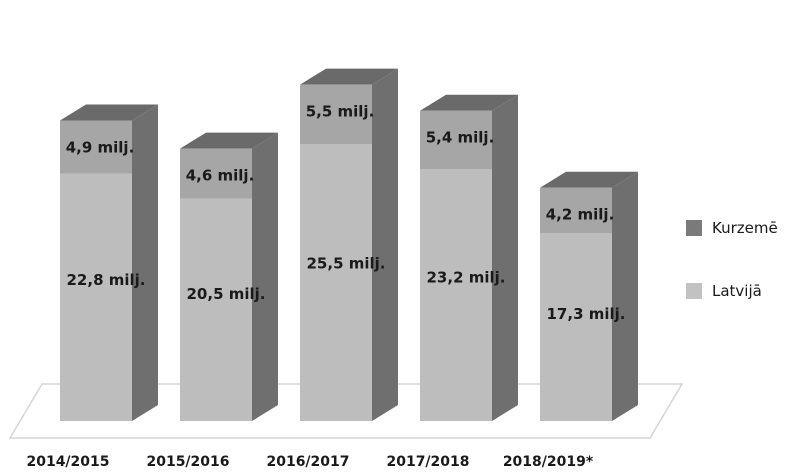 The width and height of the screenshot is (796, 472). I want to click on data-label-kurzeme: 4,2 milj., so click(580, 215).